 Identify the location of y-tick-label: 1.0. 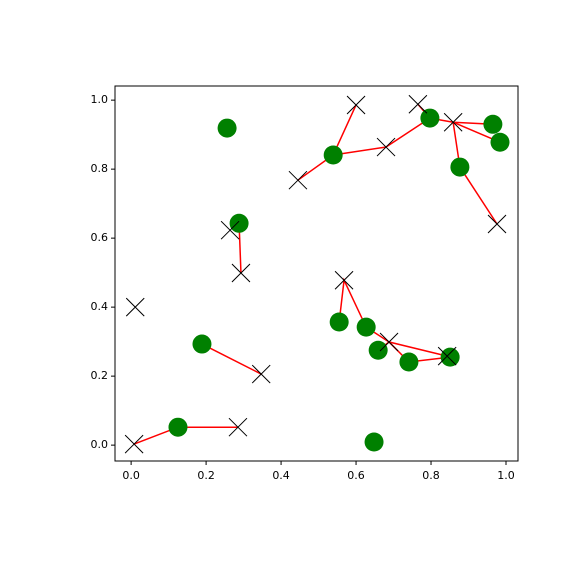
(100, 99).